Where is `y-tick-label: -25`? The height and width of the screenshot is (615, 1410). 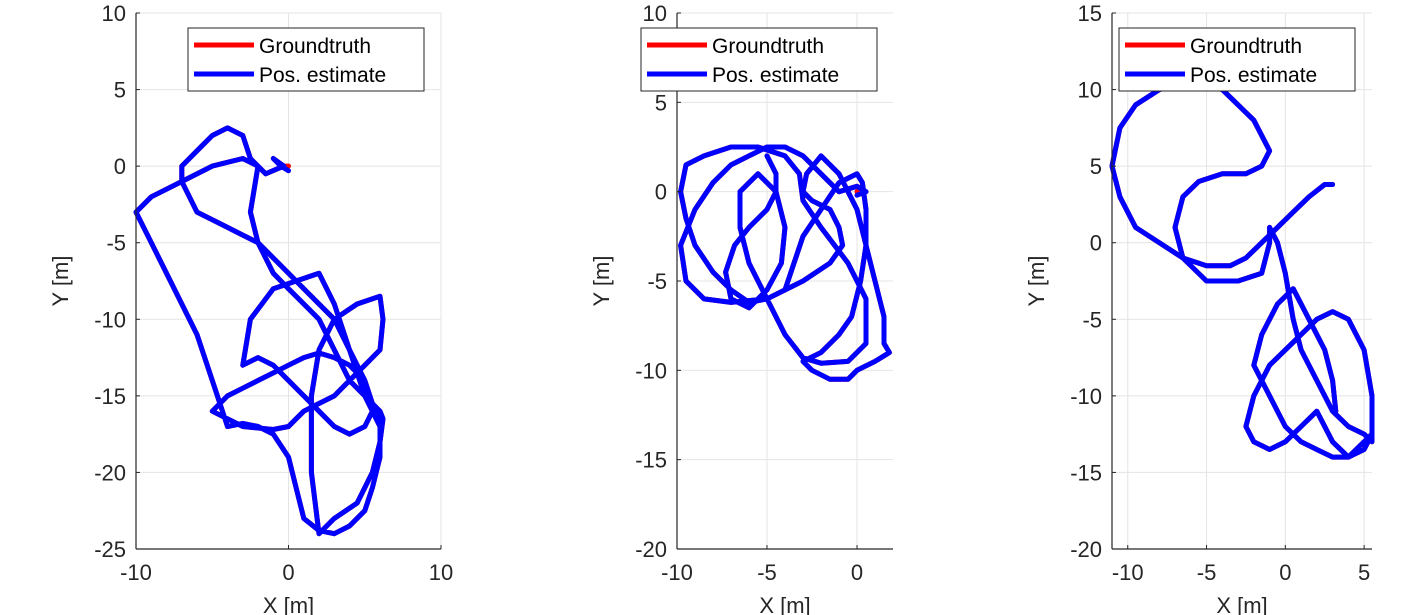
y-tick-label: -25 is located at coordinates (110, 549).